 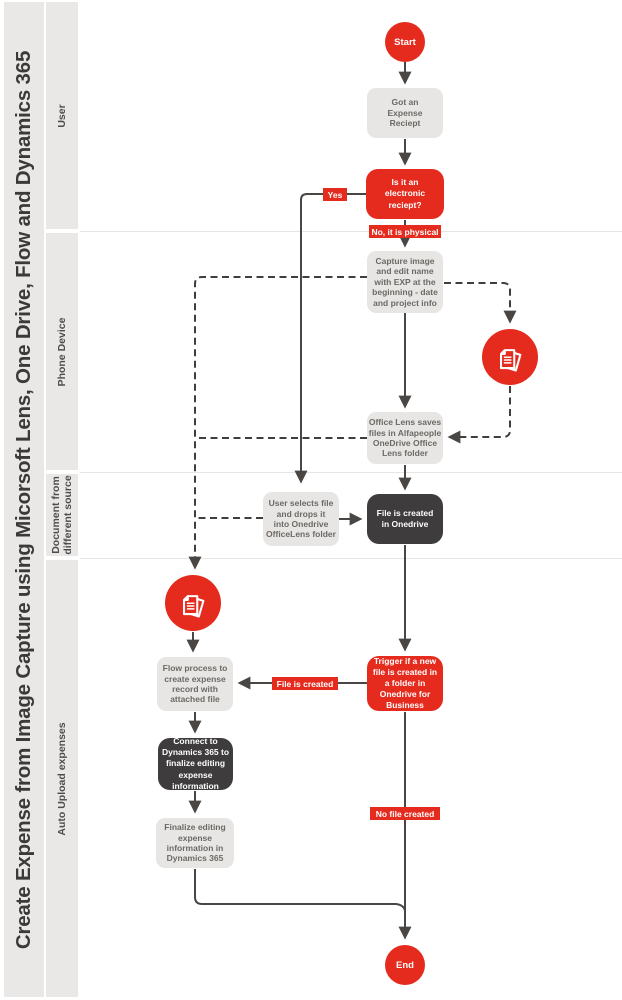 What do you see at coordinates (62, 515) in the screenshot?
I see `lane-label-document-source: Document from different source` at bounding box center [62, 515].